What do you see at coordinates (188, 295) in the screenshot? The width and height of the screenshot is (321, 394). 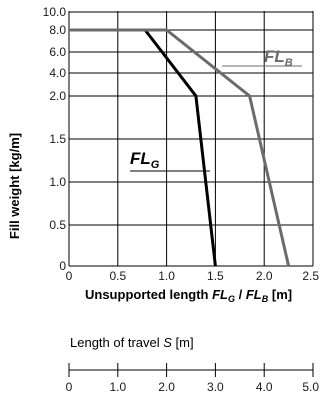 I see `x-axis-title: Unsupported length FLG / FLB [m]` at bounding box center [188, 295].